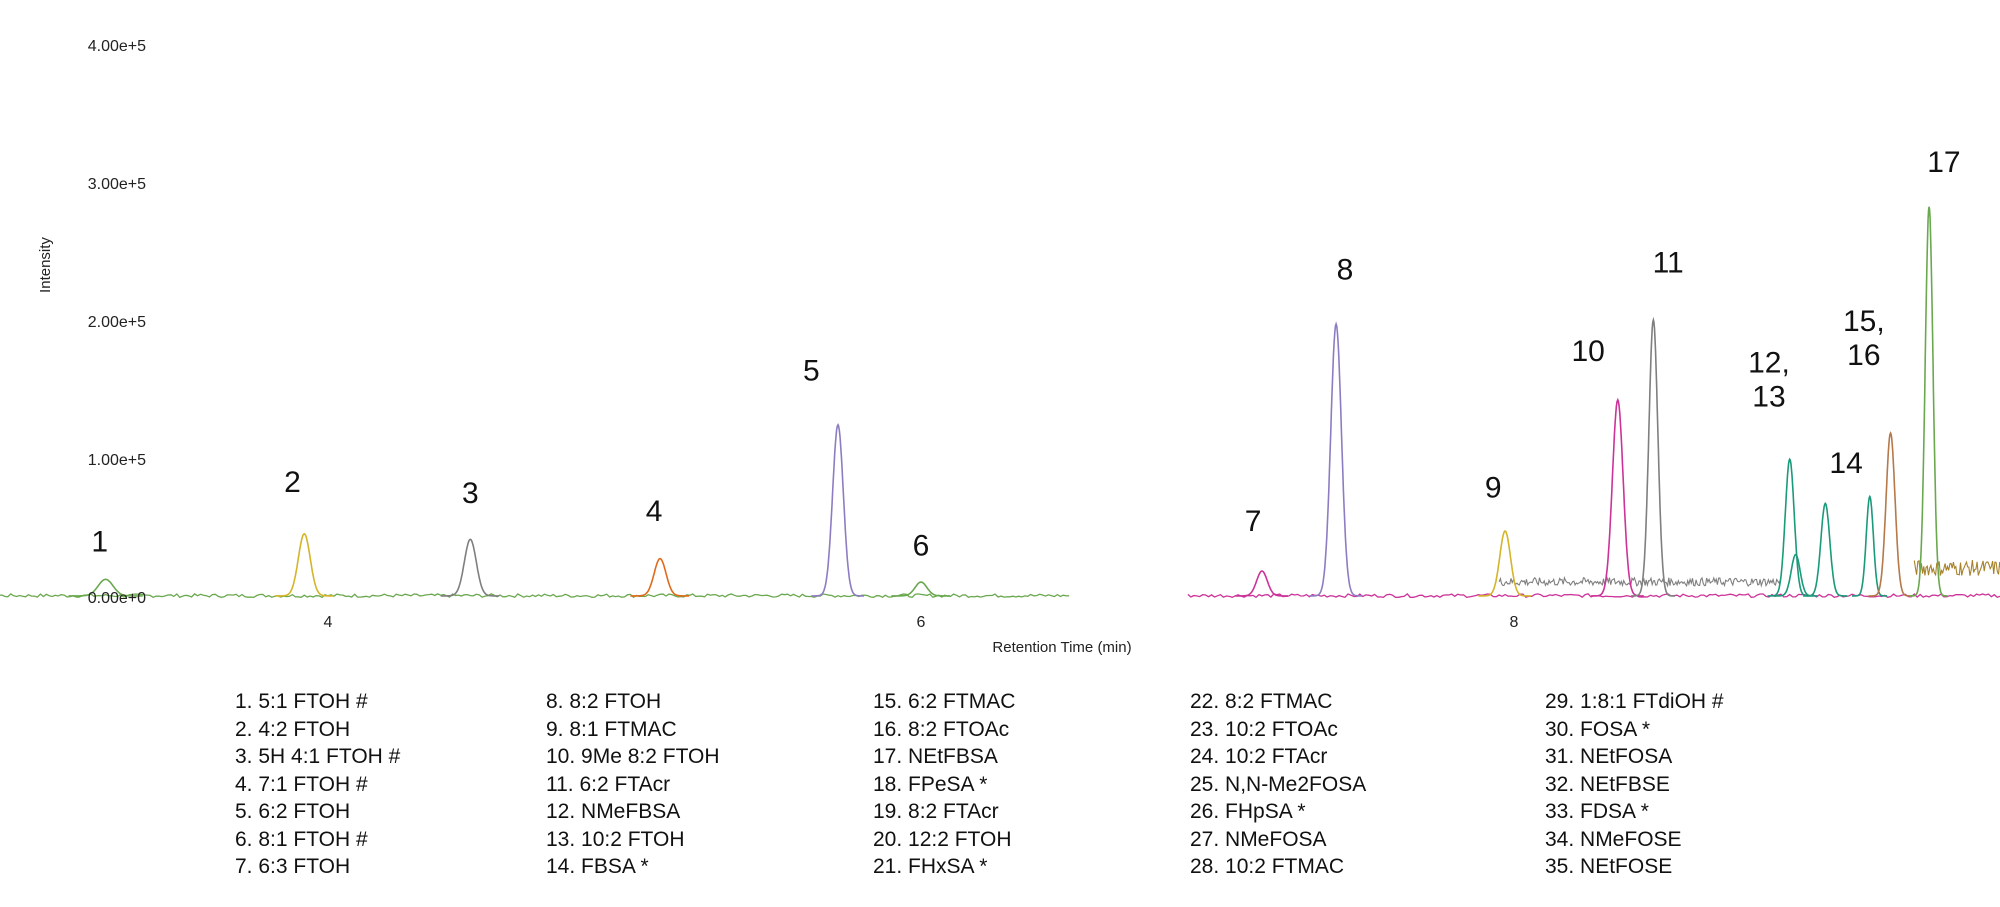 The width and height of the screenshot is (2000, 907). I want to click on legend-item: 34. NMeFOSE, so click(1613, 839).